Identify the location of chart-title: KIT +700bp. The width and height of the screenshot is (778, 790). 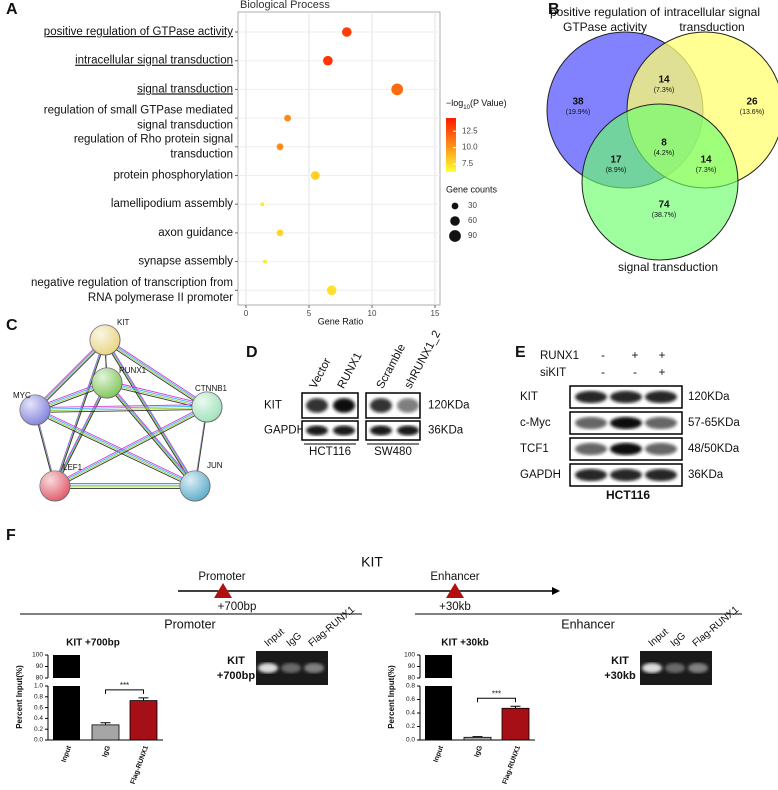
(93, 643).